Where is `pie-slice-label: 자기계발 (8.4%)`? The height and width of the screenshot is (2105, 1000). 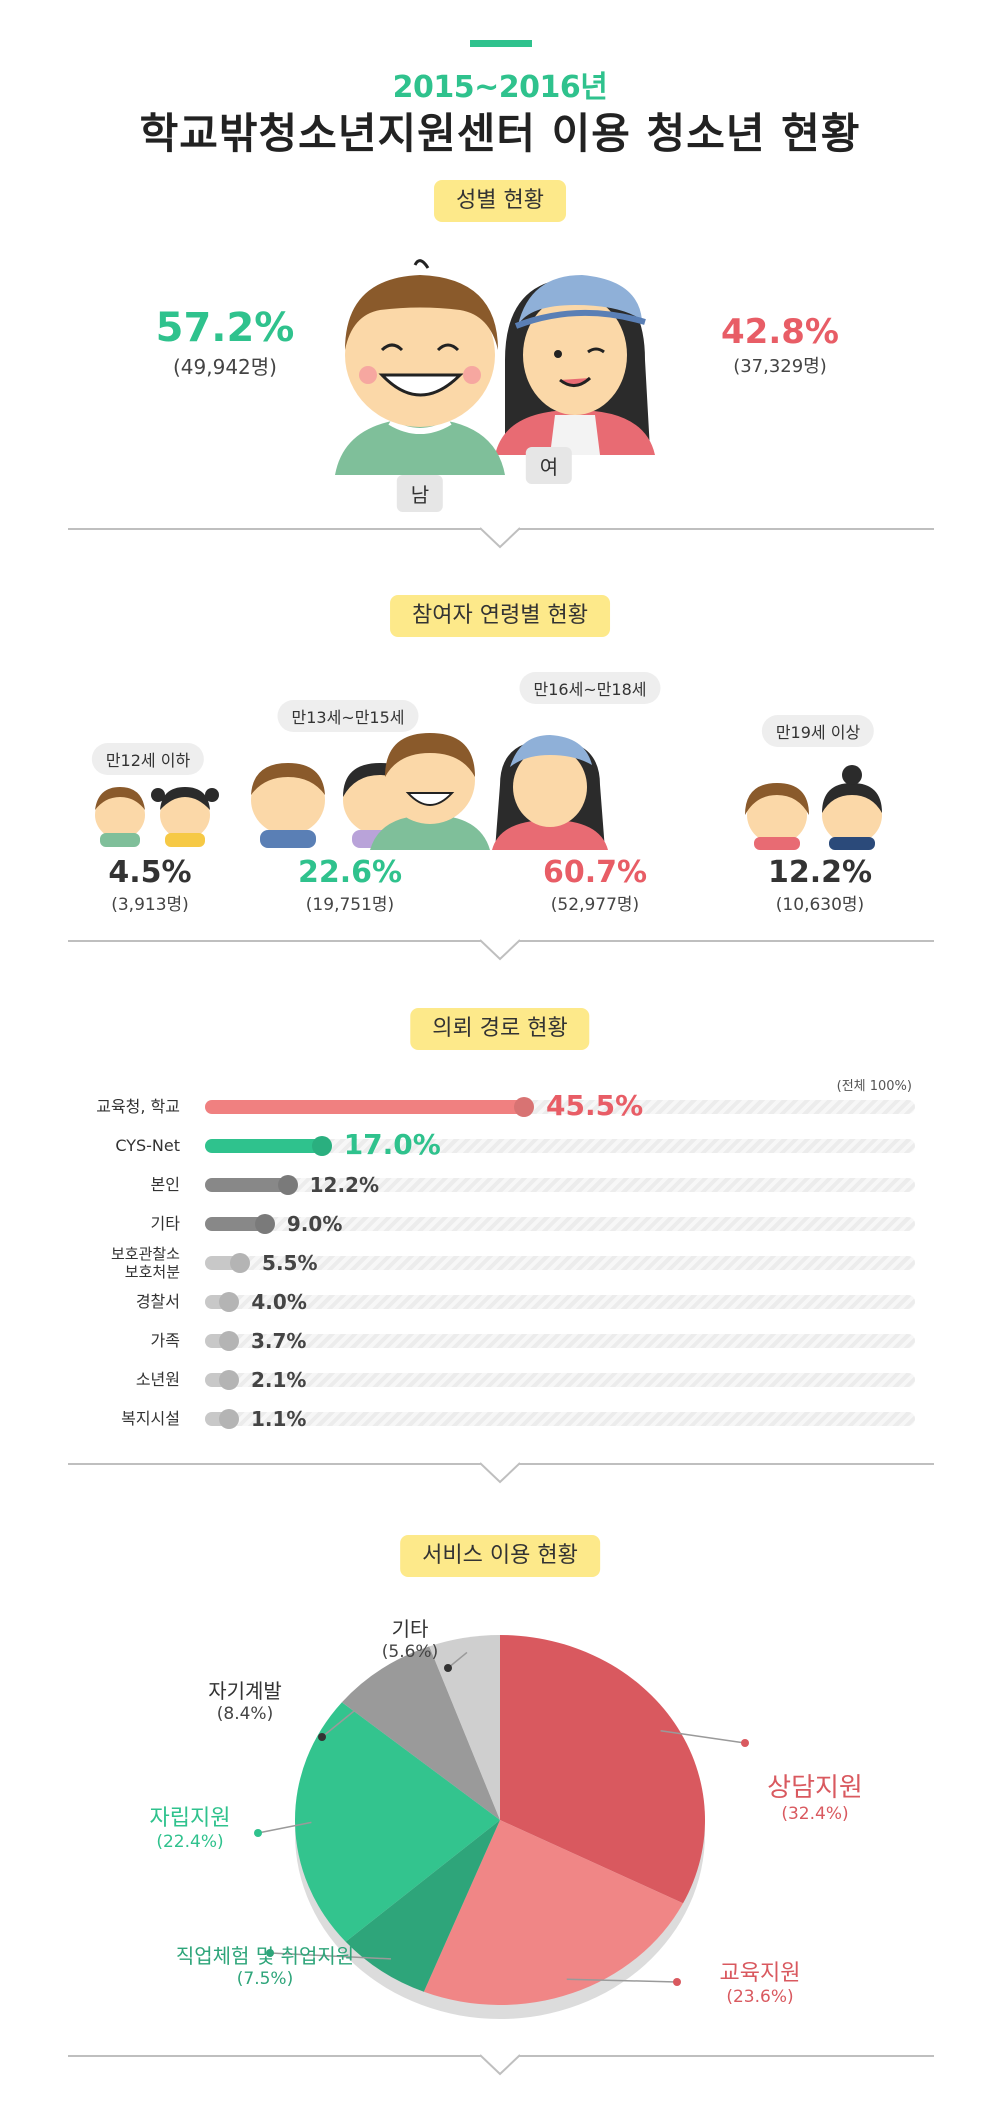
pie-slice-label: 자기계발 (8.4%) is located at coordinates (245, 1699).